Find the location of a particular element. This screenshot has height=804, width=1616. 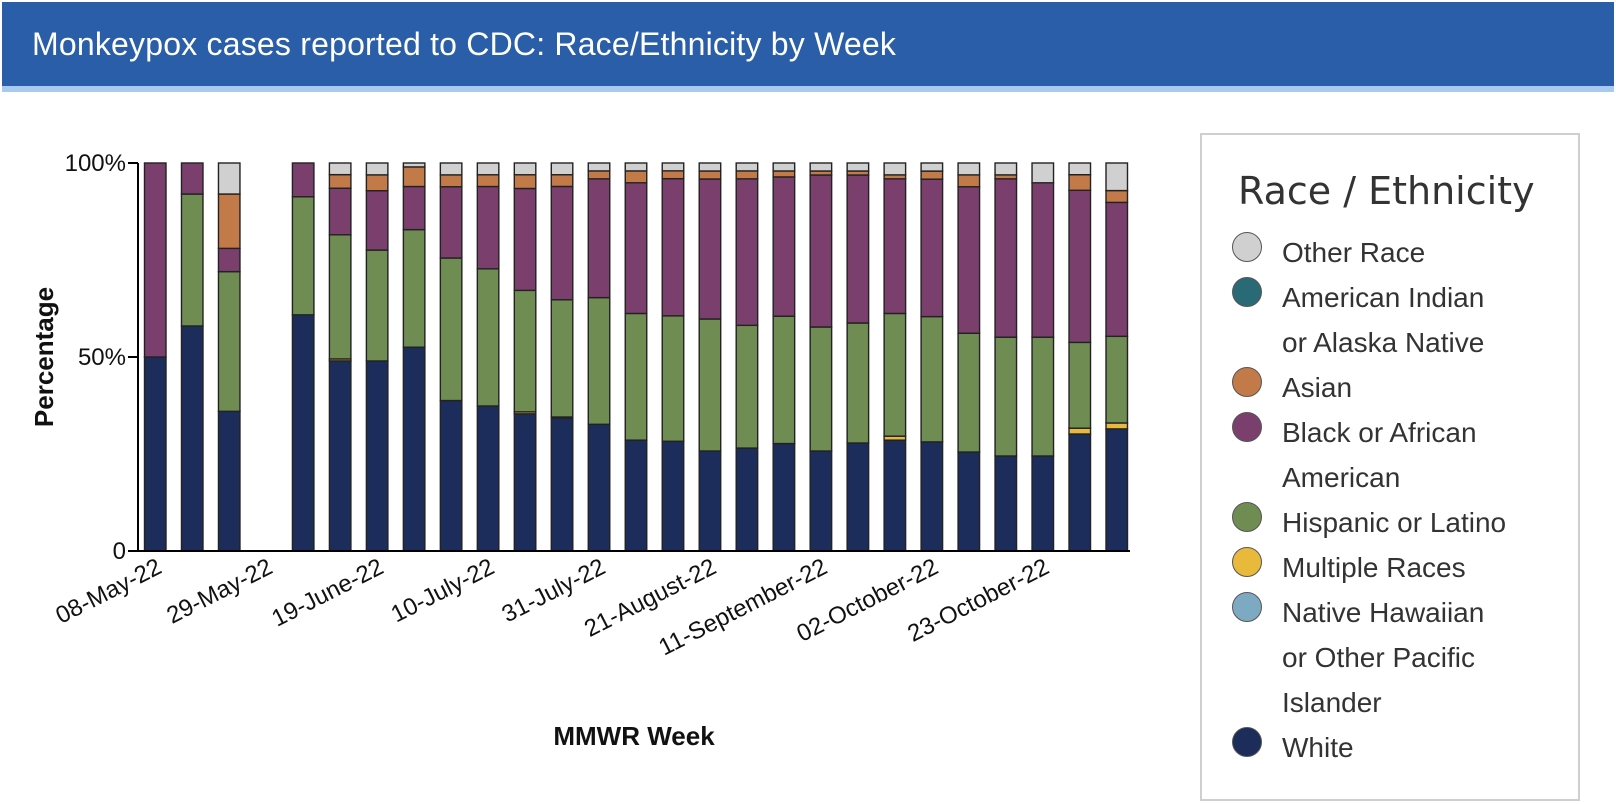

legend-item: White is located at coordinates (1417, 747).